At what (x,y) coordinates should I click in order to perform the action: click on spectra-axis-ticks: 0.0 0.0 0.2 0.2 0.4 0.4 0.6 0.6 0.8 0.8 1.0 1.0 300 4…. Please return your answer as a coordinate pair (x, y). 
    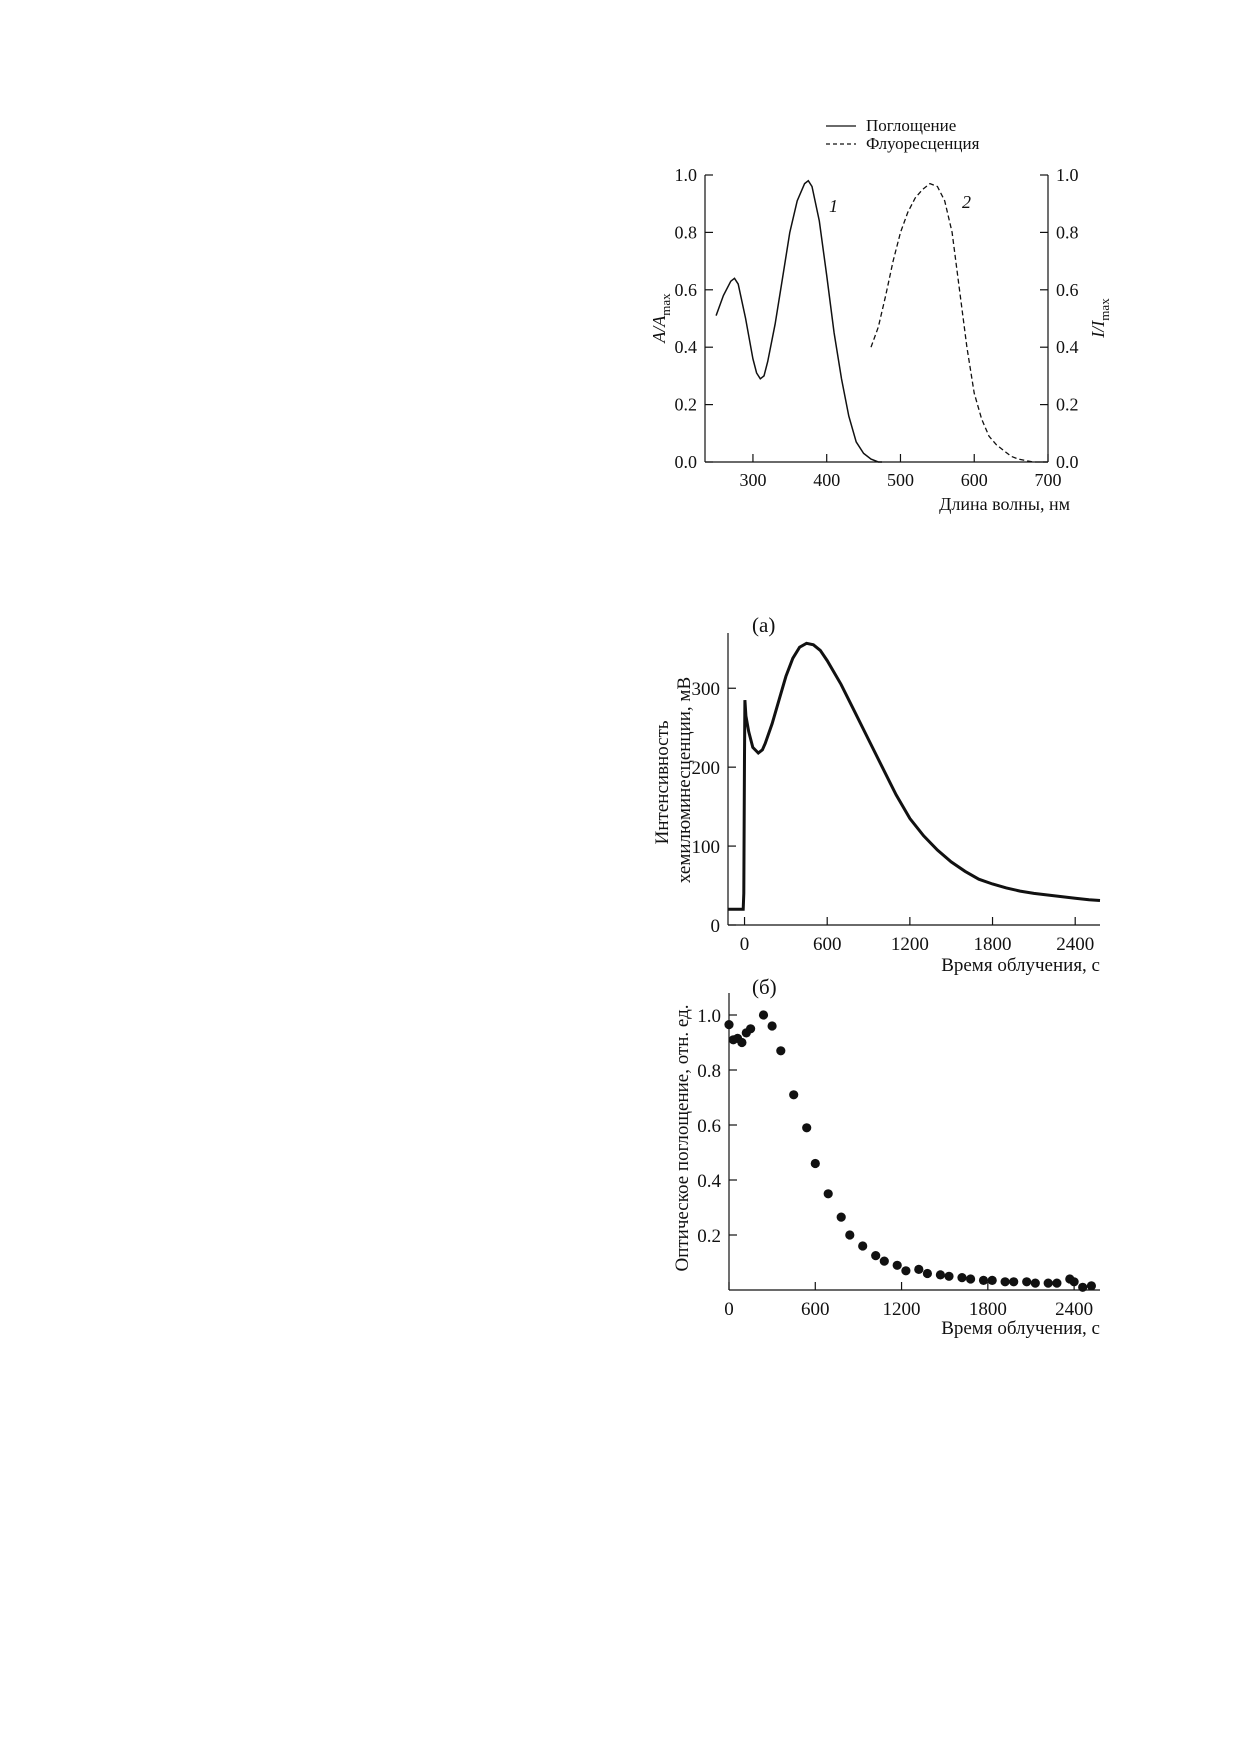
    Looking at the image, I should click on (877, 327).